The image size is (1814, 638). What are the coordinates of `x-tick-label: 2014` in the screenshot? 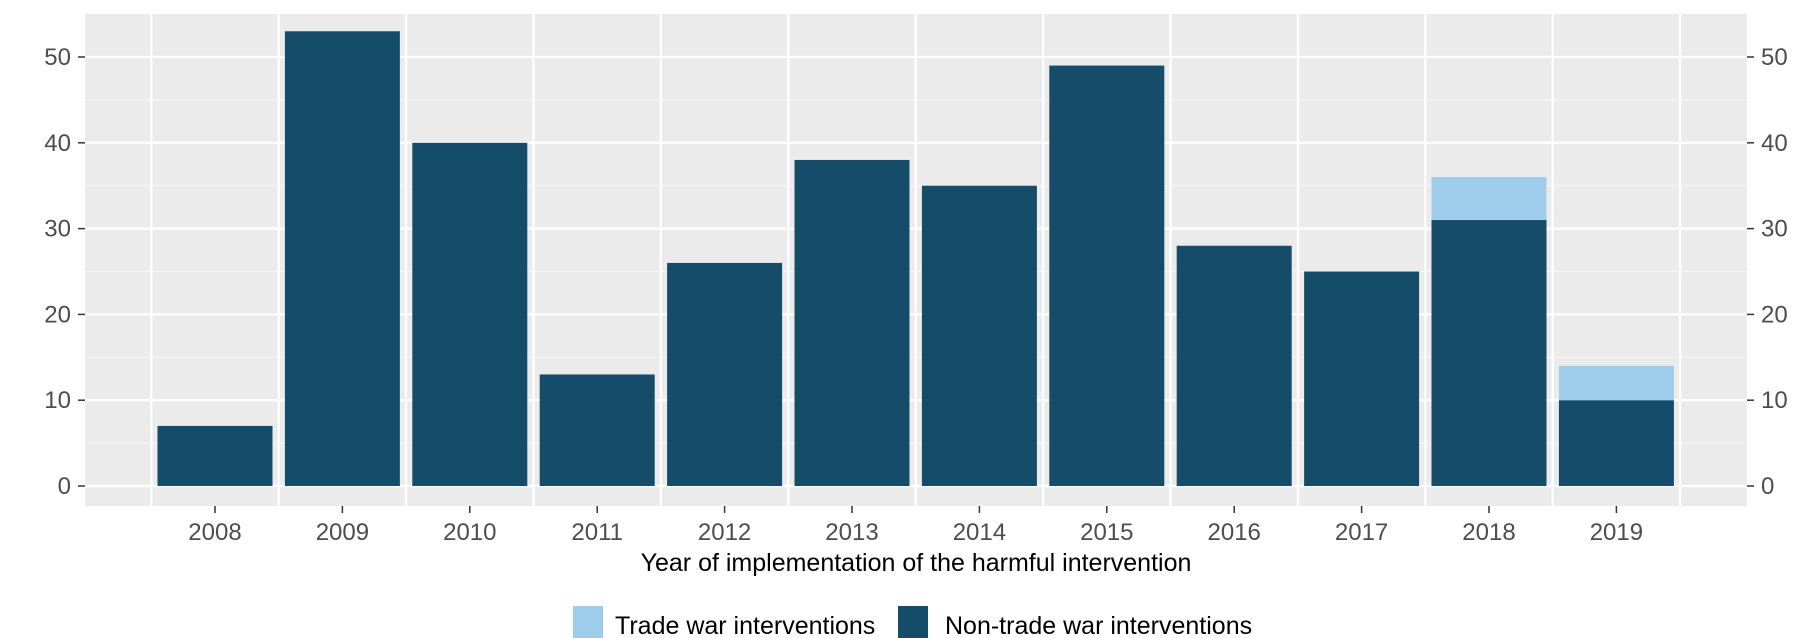 It's located at (979, 532).